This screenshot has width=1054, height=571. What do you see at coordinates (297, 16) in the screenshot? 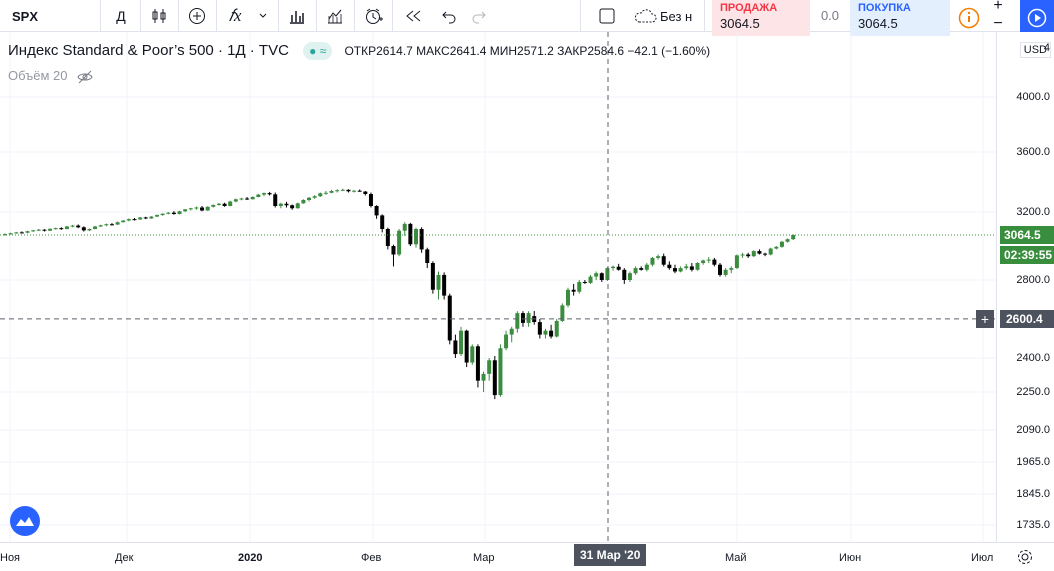
I see `templates-icon` at bounding box center [297, 16].